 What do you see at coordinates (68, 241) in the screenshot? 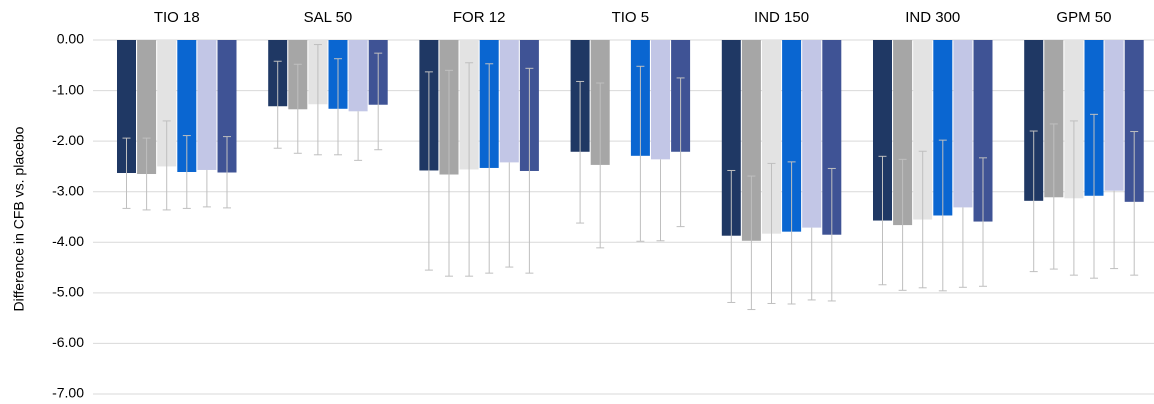
I see `y-tick-label: -4.00` at bounding box center [68, 241].